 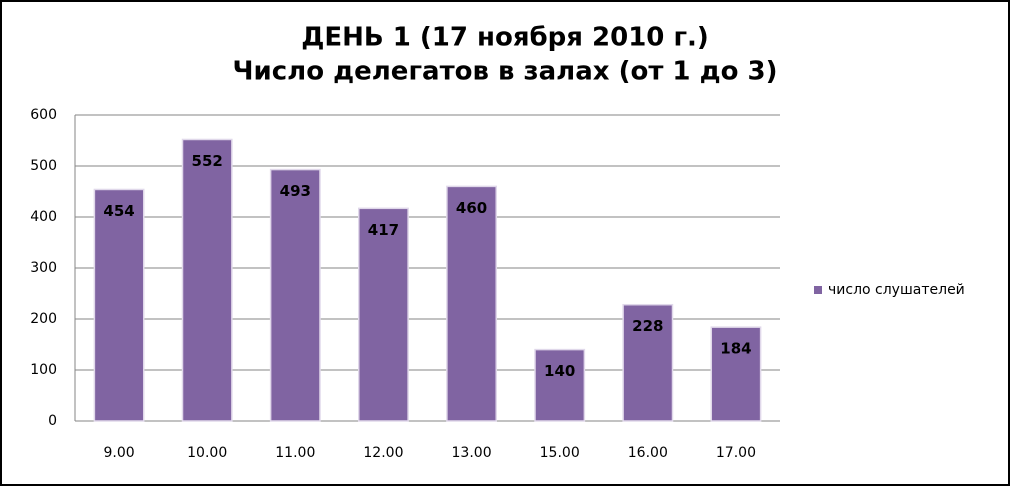 What do you see at coordinates (505, 38) in the screenshot?
I see `chart-title: ДЕНЬ 1 (17 ноября 2010 г.)` at bounding box center [505, 38].